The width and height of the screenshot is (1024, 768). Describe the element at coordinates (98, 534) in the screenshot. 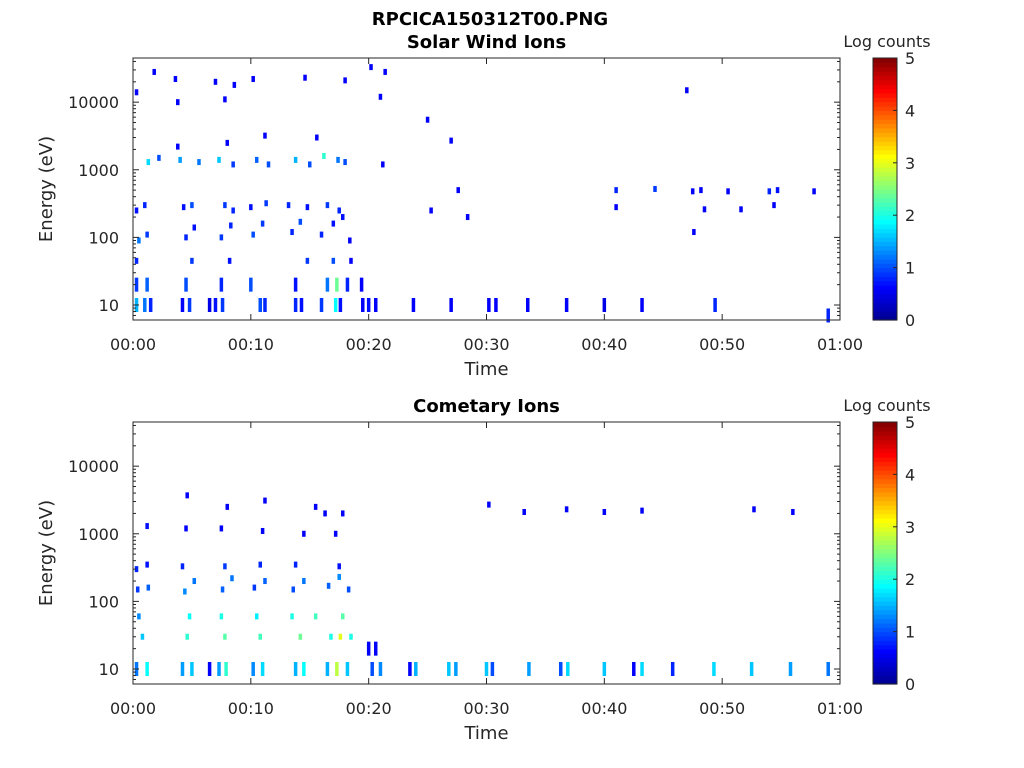

I see `y-tick-label: 1000` at that location.